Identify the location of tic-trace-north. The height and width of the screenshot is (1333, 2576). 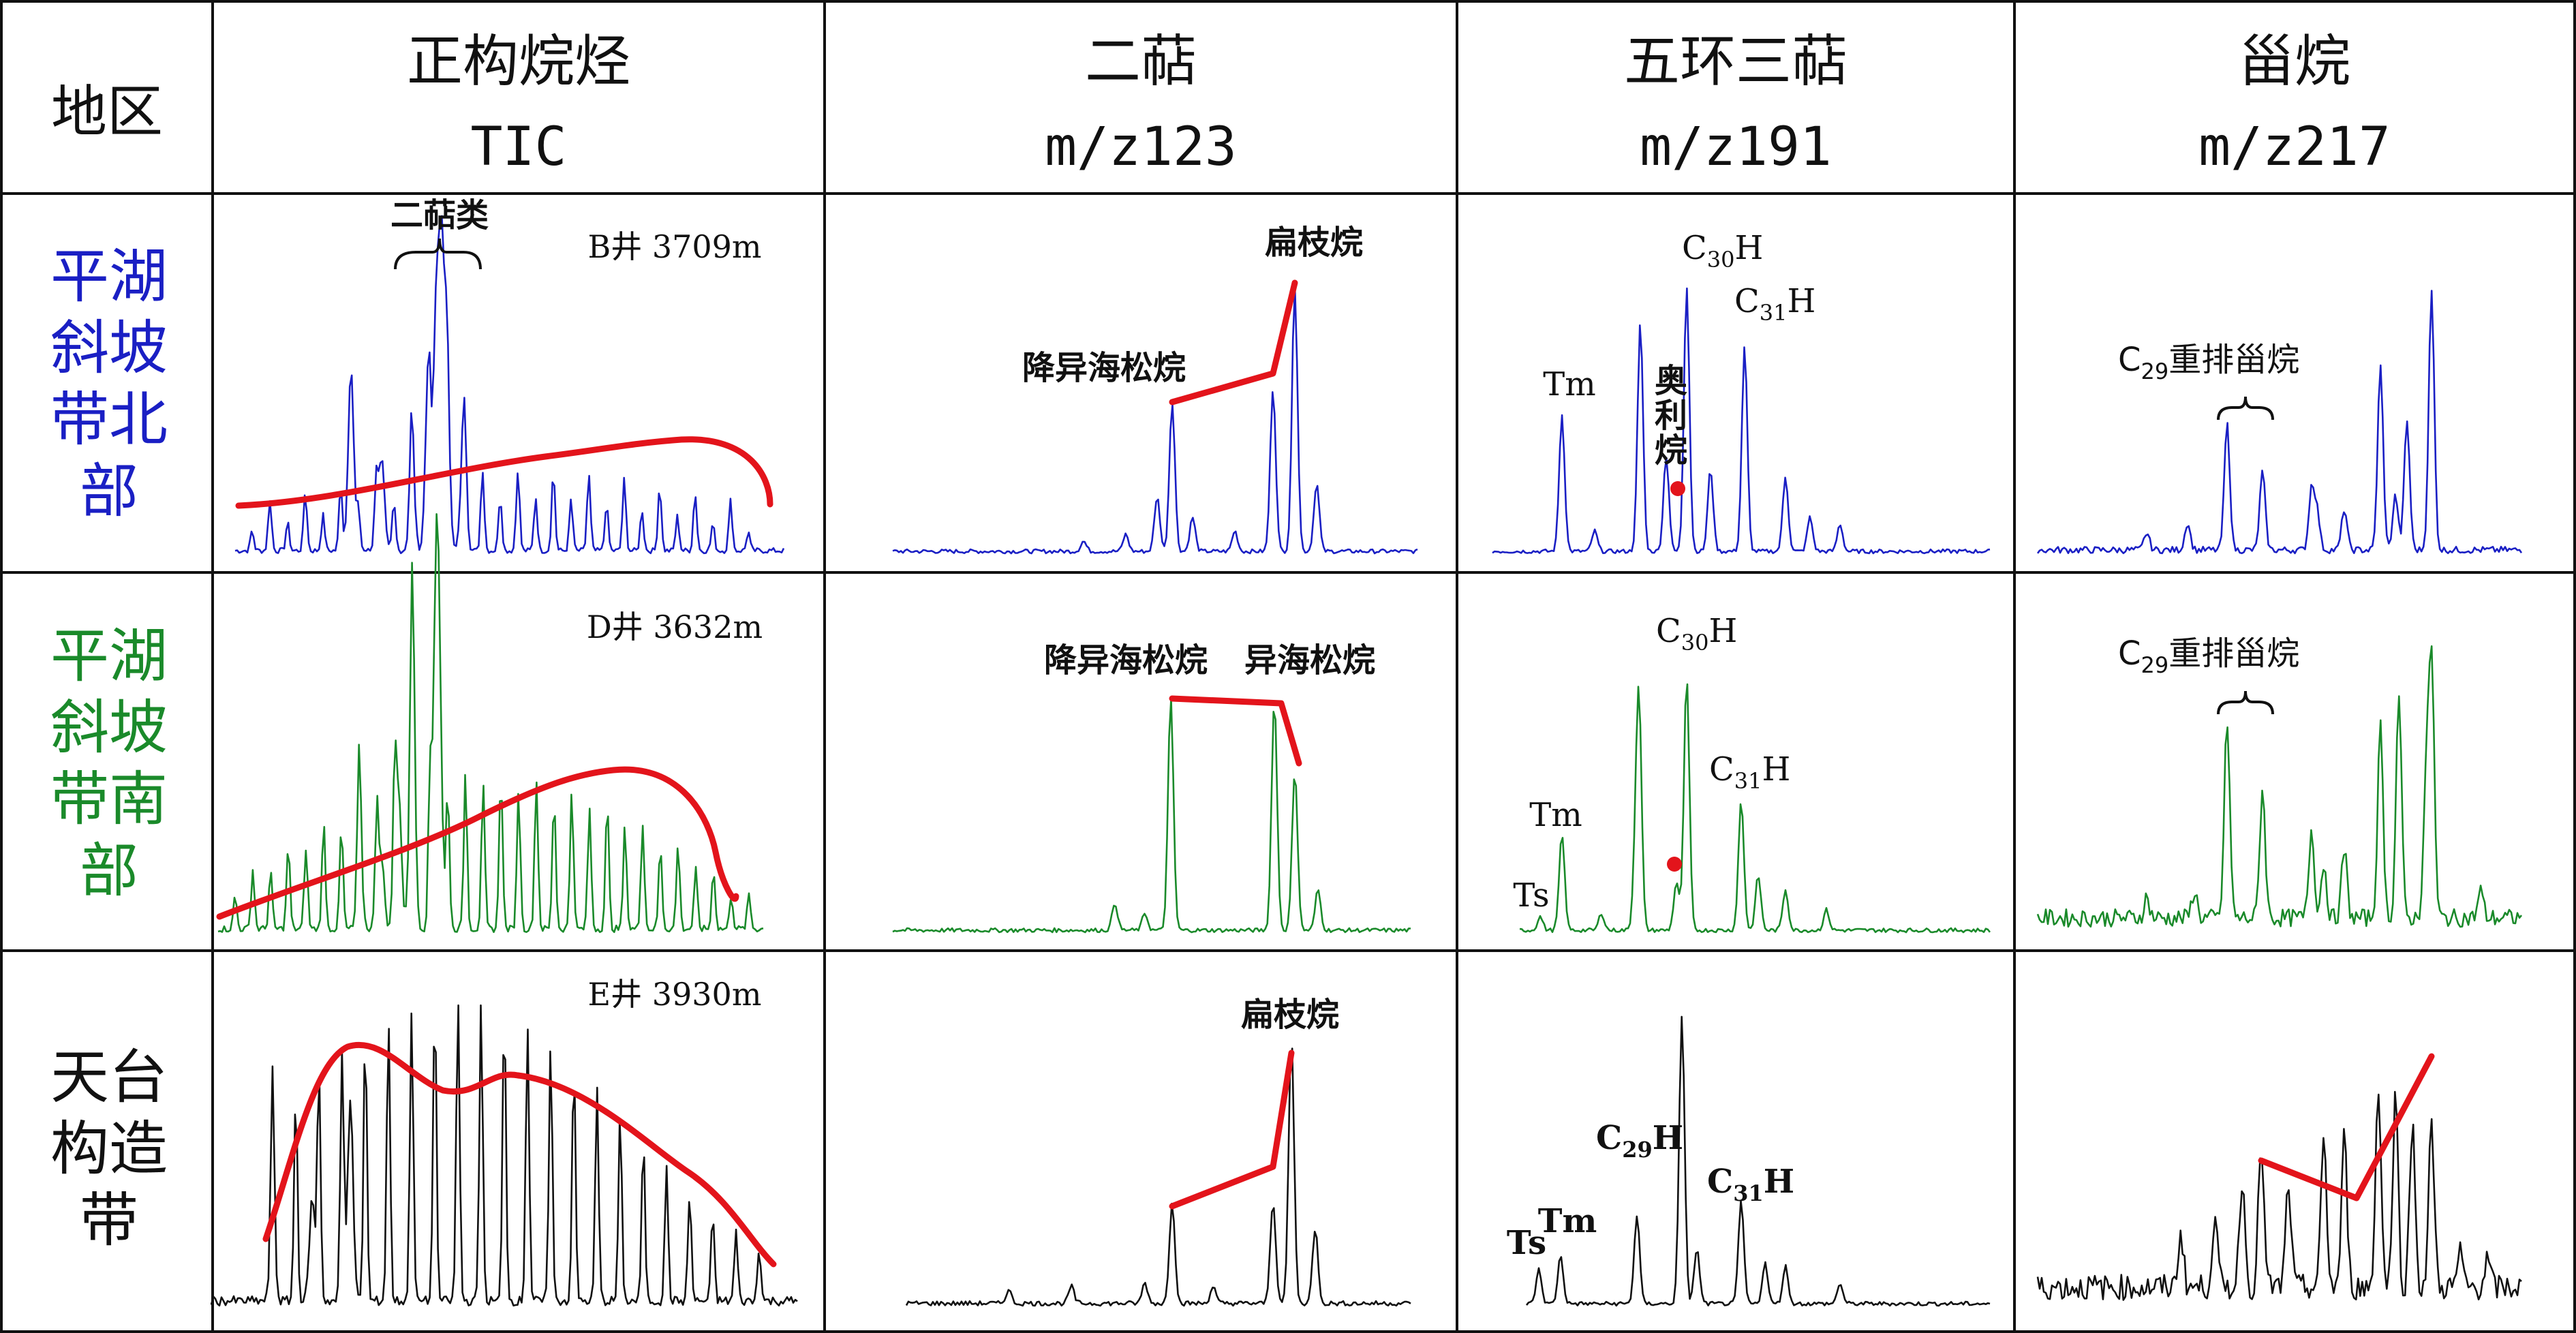
(509, 385).